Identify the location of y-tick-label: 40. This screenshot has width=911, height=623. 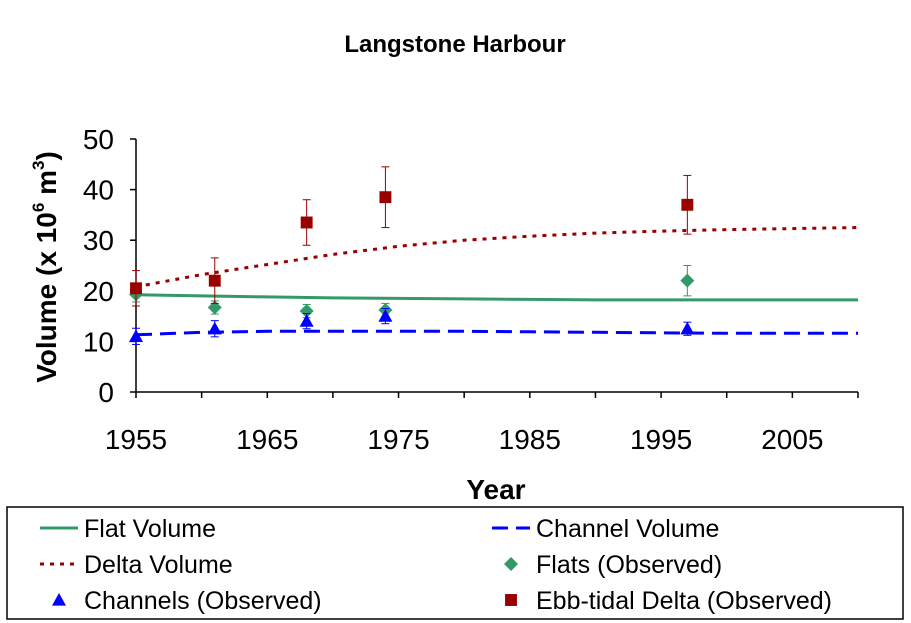
(98, 190).